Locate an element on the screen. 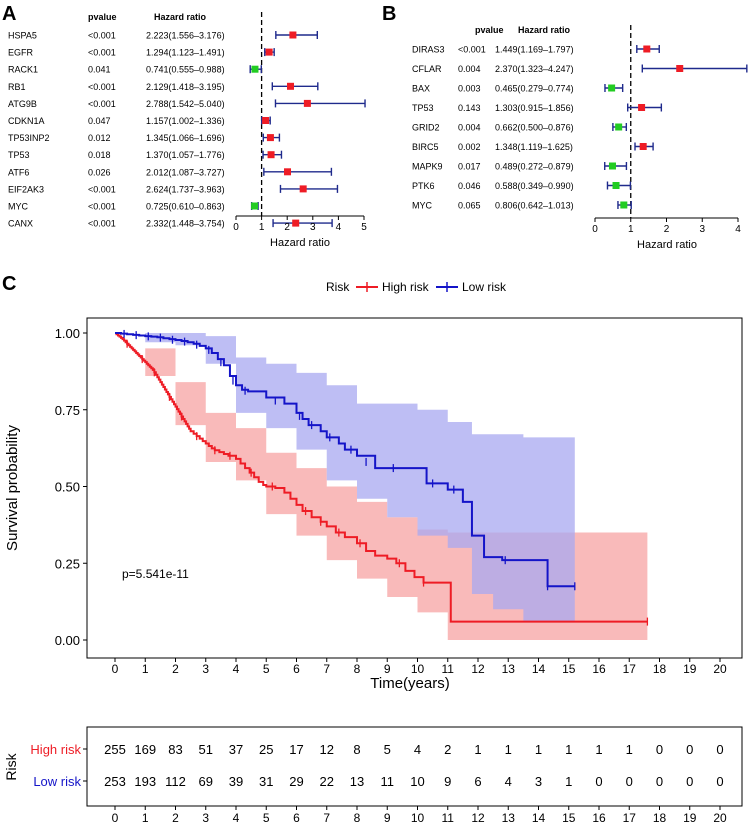  risk-table-x-tick-label: 7 is located at coordinates (326, 818).